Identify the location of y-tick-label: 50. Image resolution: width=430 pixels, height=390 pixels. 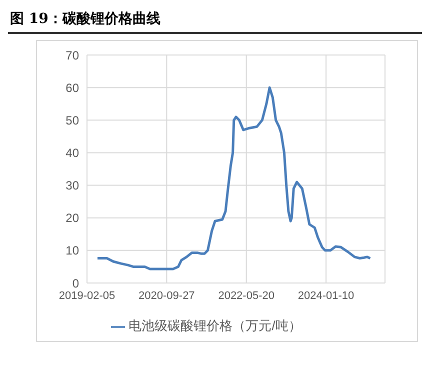
(73, 120).